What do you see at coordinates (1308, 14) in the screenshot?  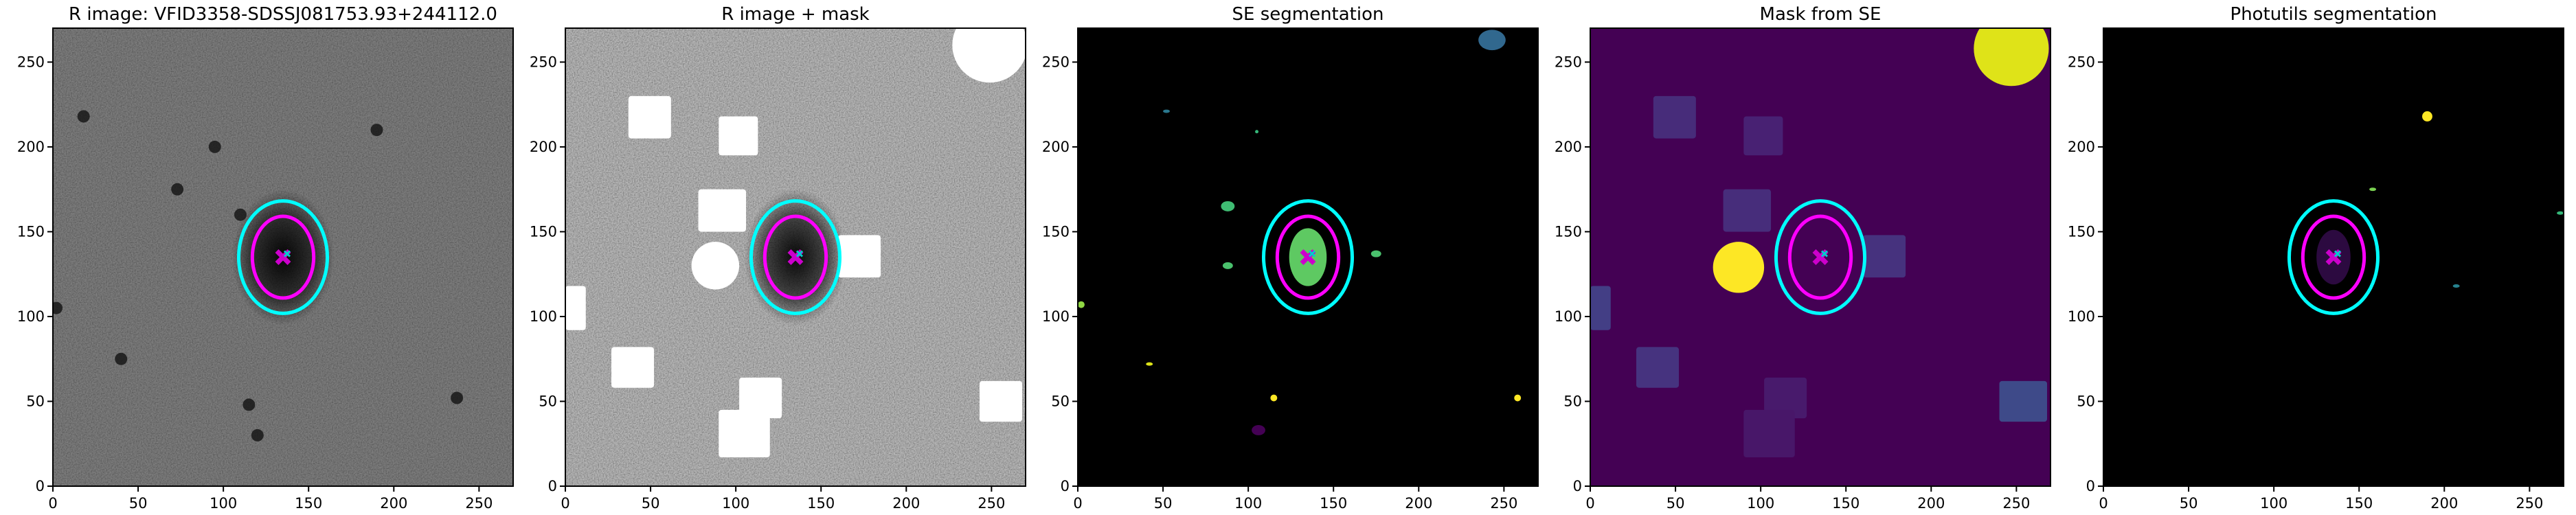 I see `panel-title: SE segmentation` at bounding box center [1308, 14].